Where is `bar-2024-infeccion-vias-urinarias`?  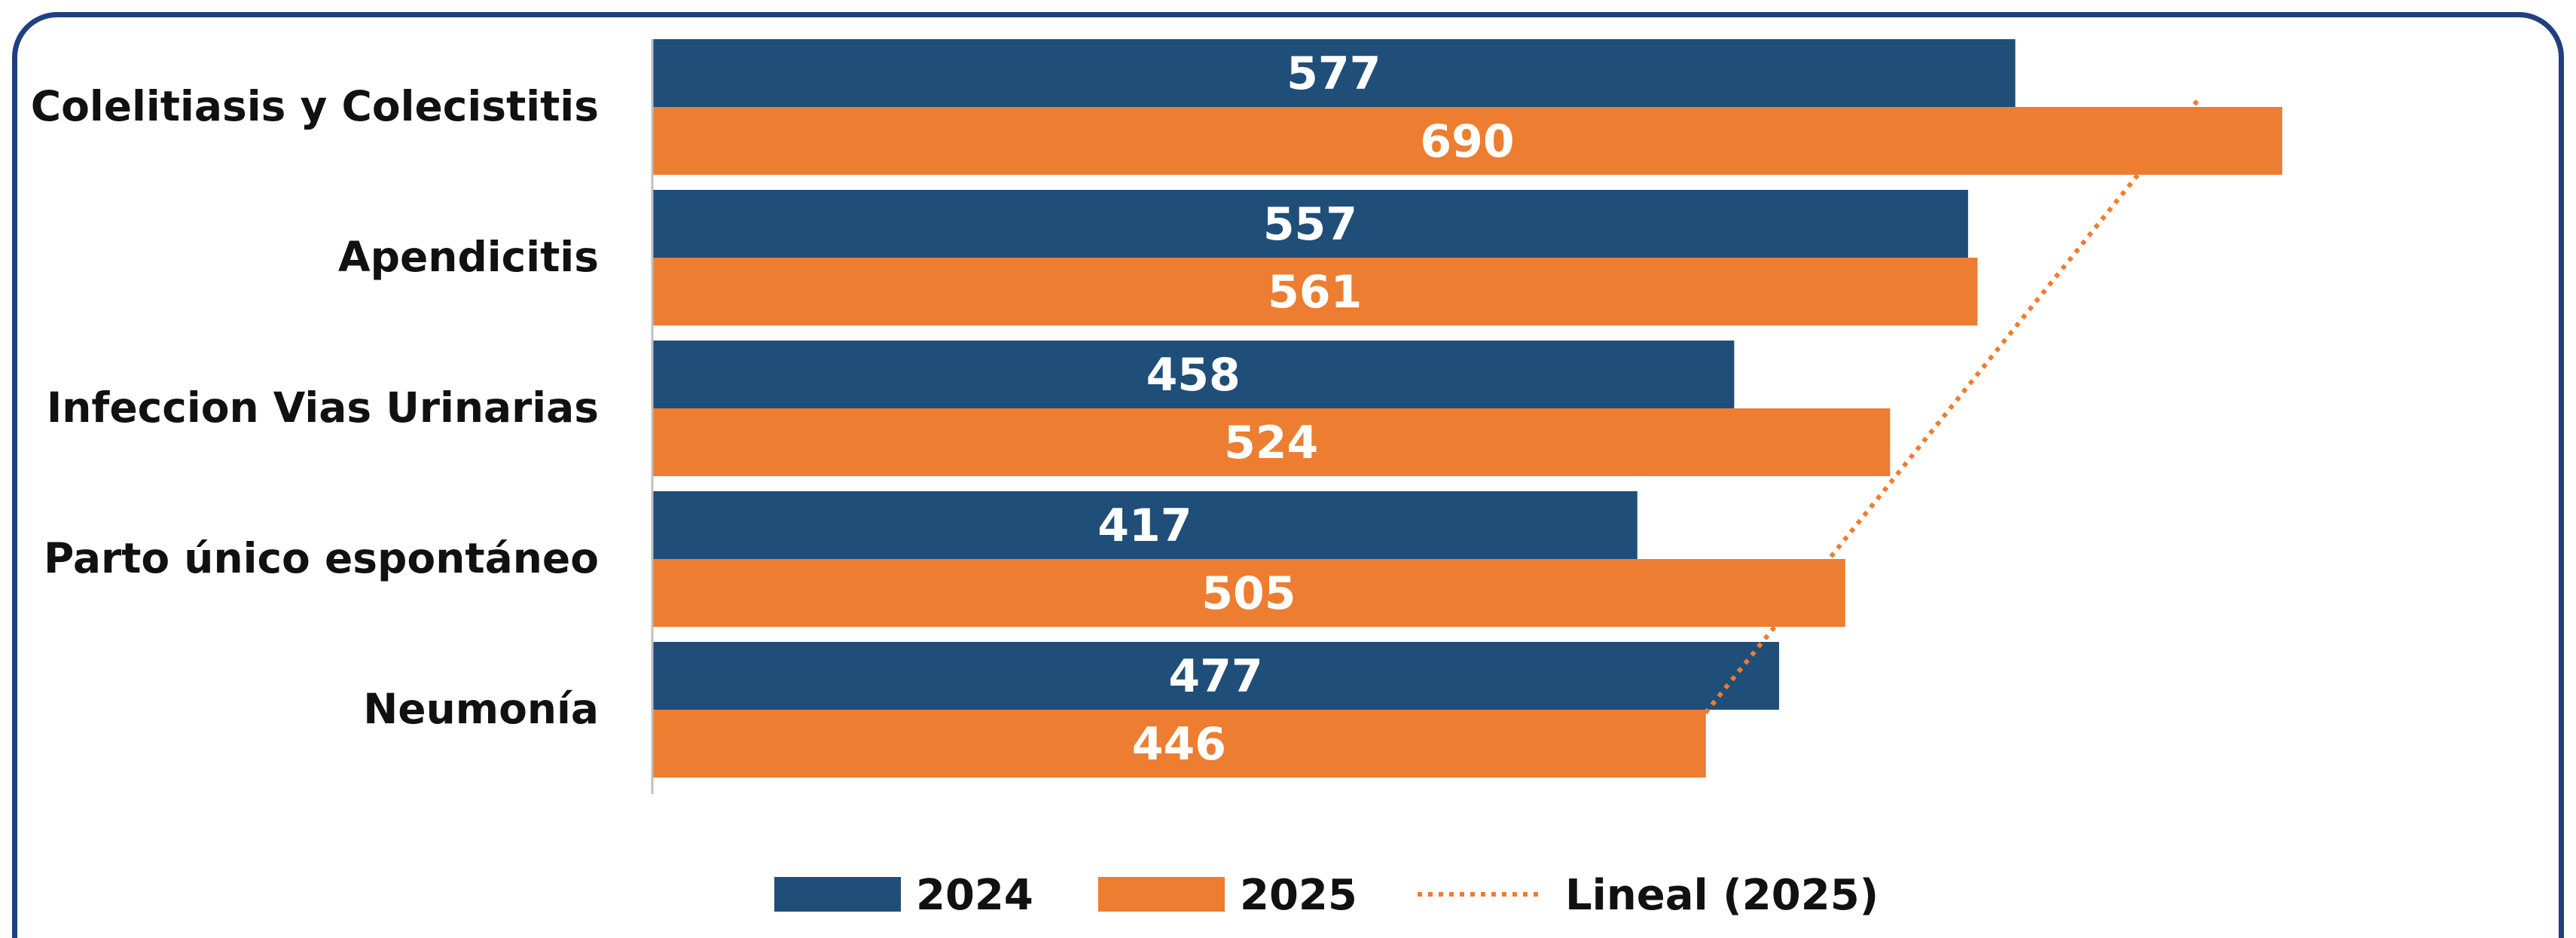
bar-2024-infeccion-vias-urinarias is located at coordinates (1194, 374).